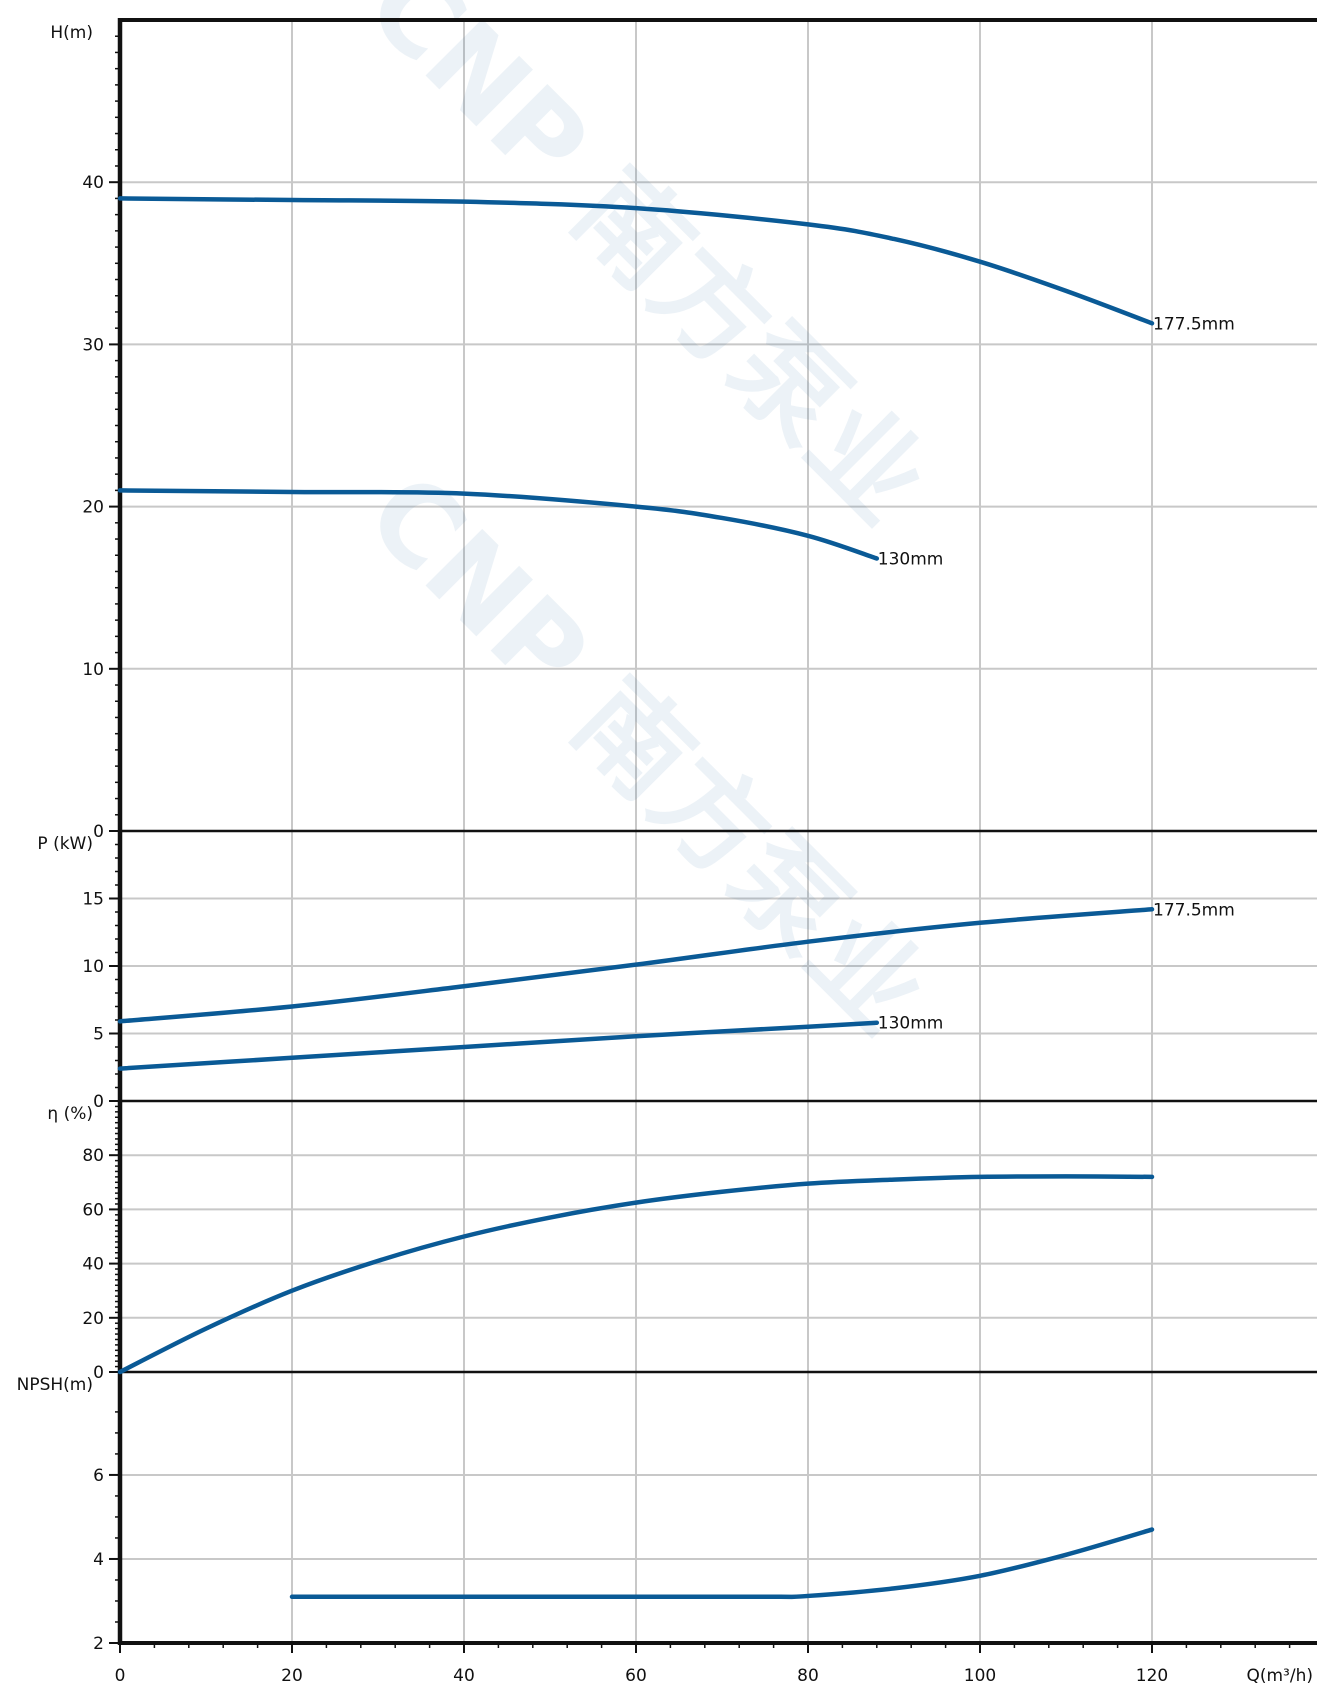 The image size is (1317, 1685). I want to click on series-head-130mm, so click(498, 524).